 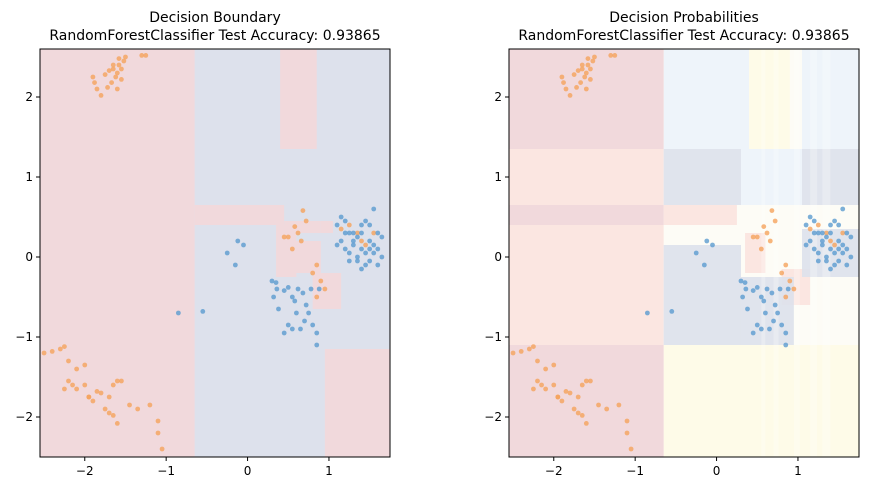 I want to click on y-tick-label: 1, so click(x=29, y=177).